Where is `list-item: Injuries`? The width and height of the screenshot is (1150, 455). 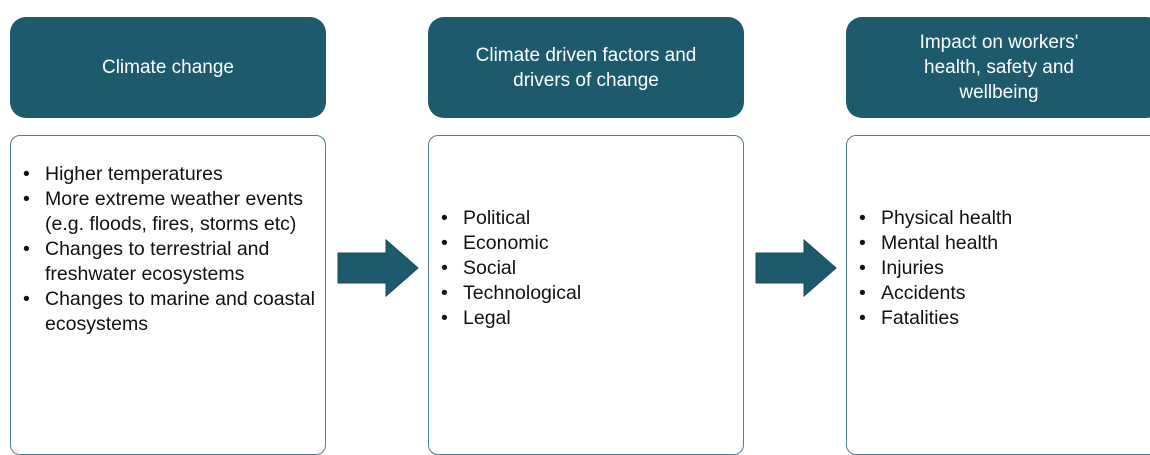
list-item: Injuries is located at coordinates (931, 268).